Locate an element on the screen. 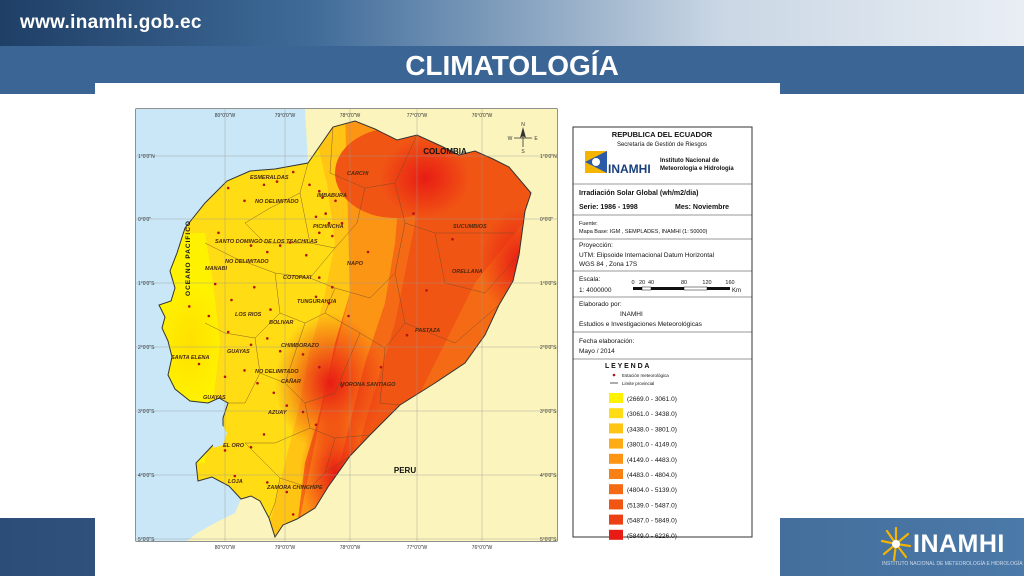  compass-south: S is located at coordinates (523, 152).